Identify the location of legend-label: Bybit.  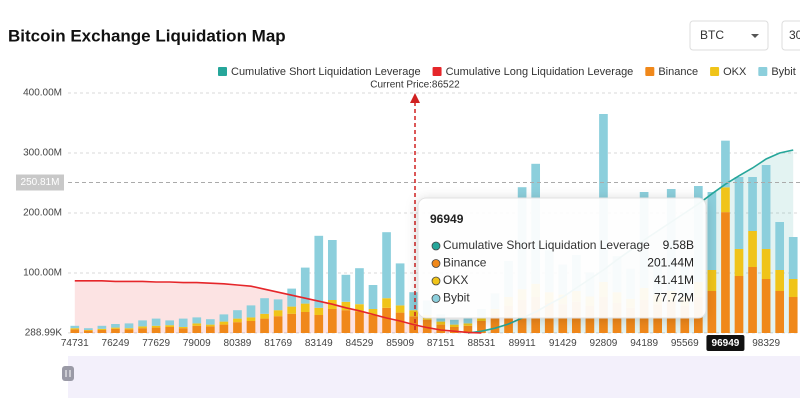
(783, 72).